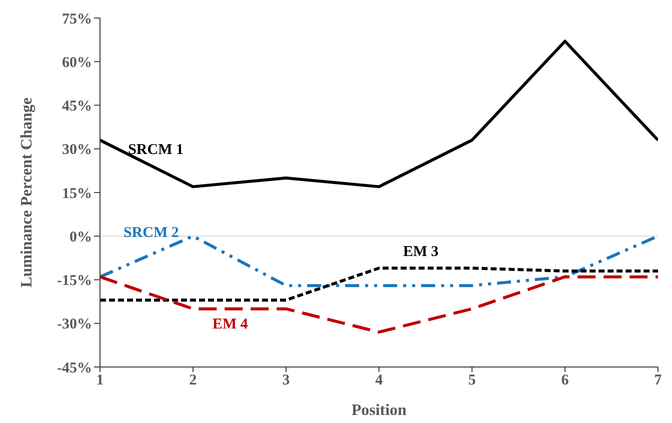  I want to click on series-label: SRCM 1, so click(156, 150).